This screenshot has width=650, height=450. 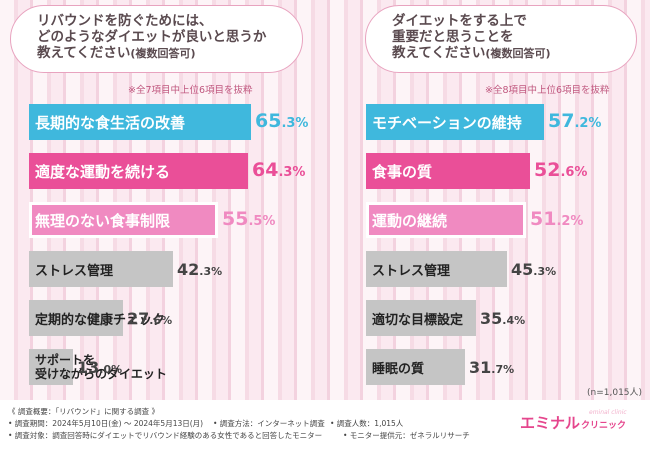 What do you see at coordinates (190, 90) in the screenshot?
I see `left-note: ※全7項目中上位6項目を抜粋` at bounding box center [190, 90].